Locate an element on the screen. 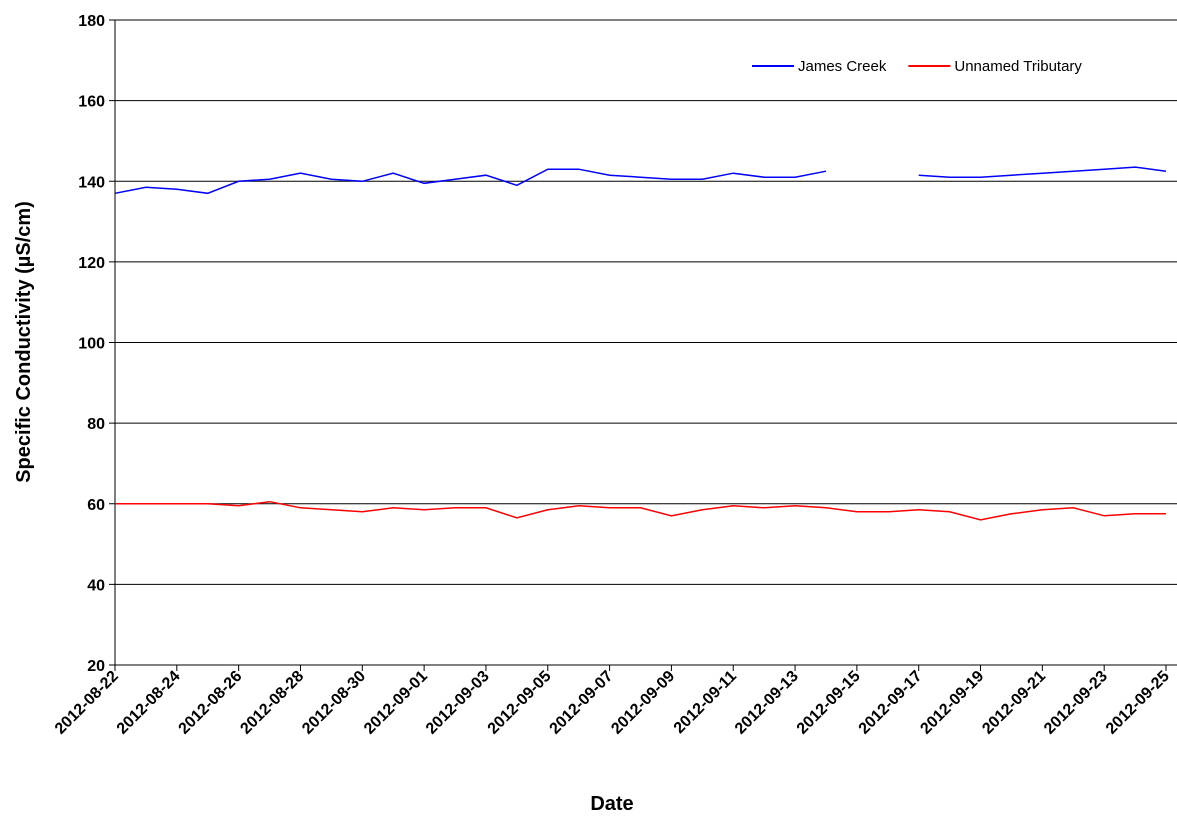  x-tick-label: 2012-09-23 is located at coordinates (1076, 703).